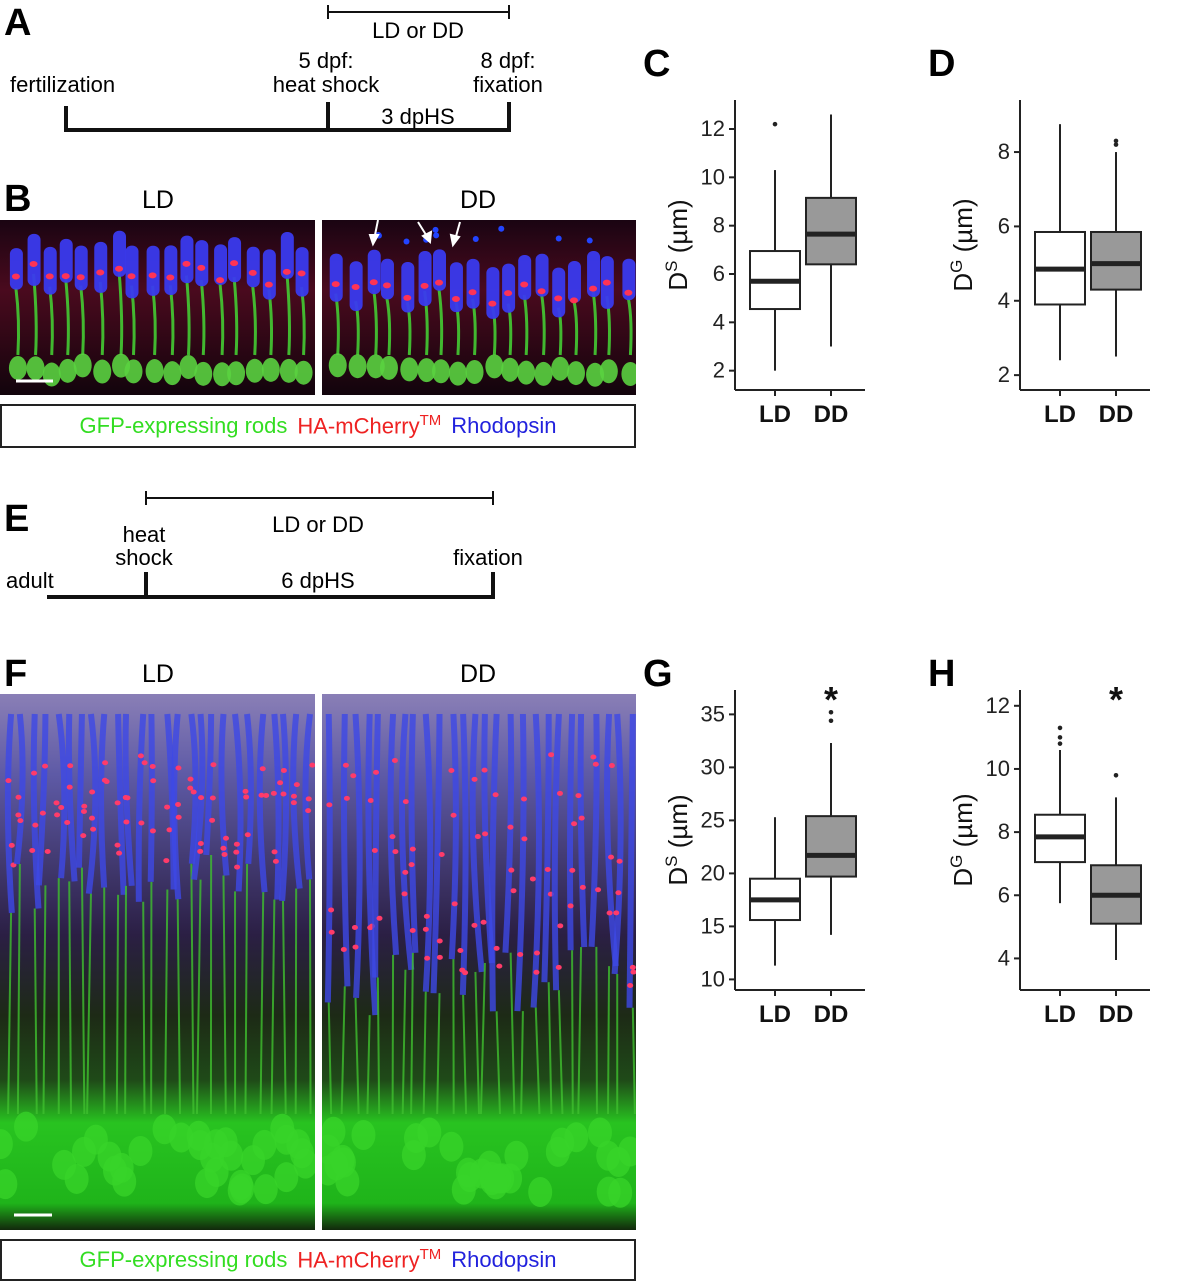 This screenshot has width=1187, height=1281. Describe the element at coordinates (17, 519) in the screenshot. I see `panel-label-e: E` at that location.